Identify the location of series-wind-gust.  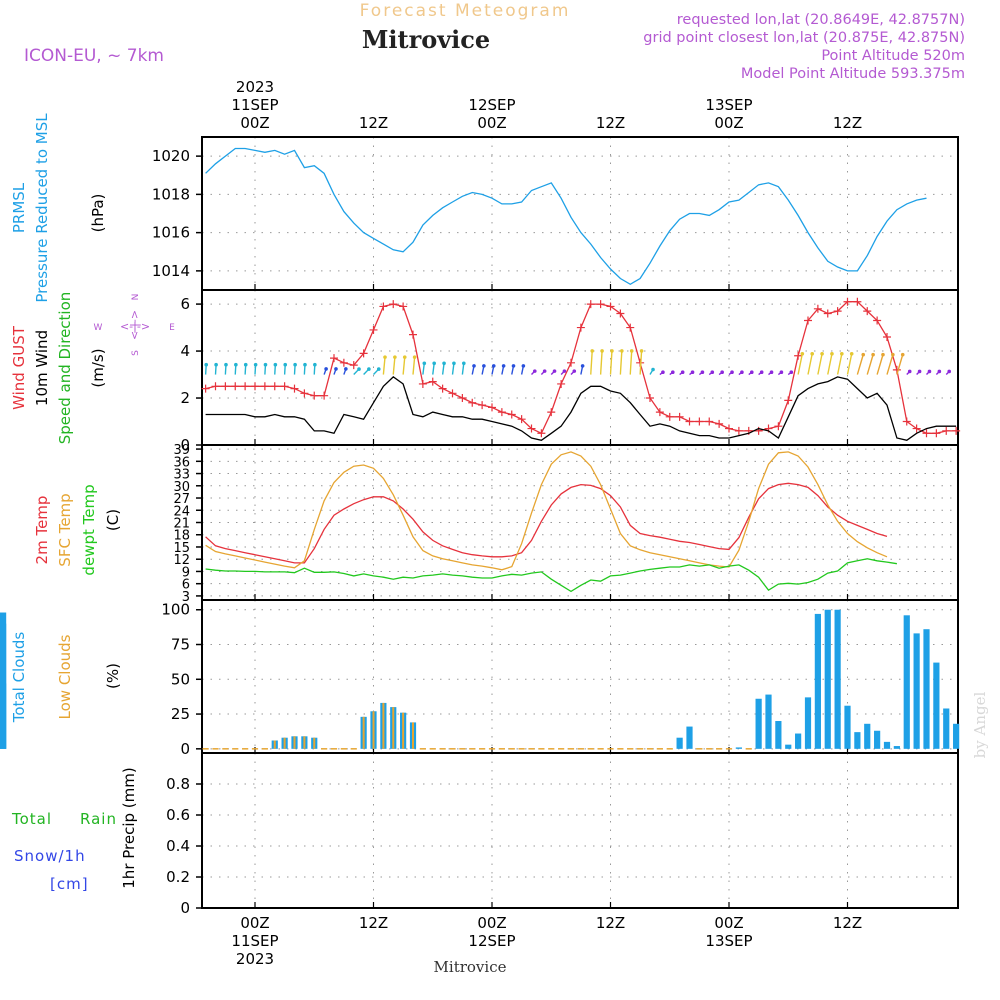
(581, 368).